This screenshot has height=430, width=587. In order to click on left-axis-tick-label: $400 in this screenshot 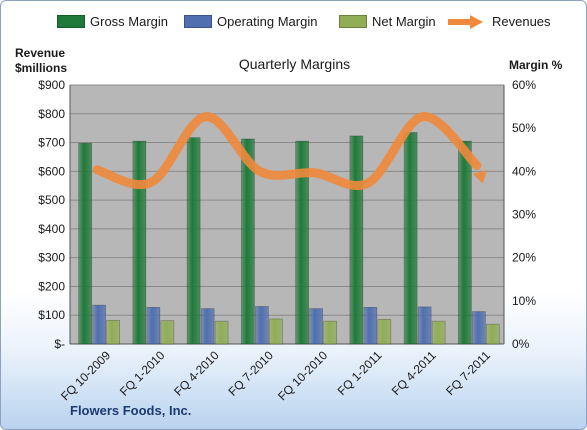, I will do `click(51, 229)`.